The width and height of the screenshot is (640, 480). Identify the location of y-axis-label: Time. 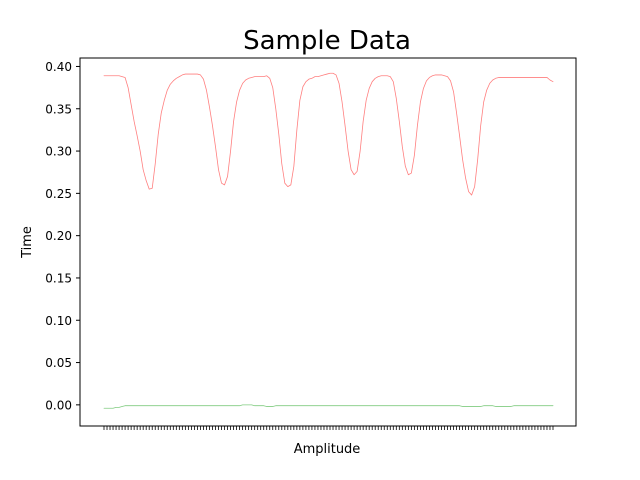
(27, 242).